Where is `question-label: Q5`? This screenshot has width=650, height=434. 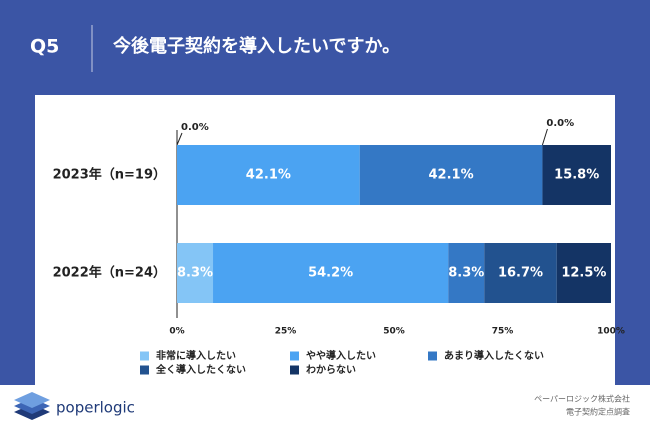 question-label: Q5 is located at coordinates (44, 47).